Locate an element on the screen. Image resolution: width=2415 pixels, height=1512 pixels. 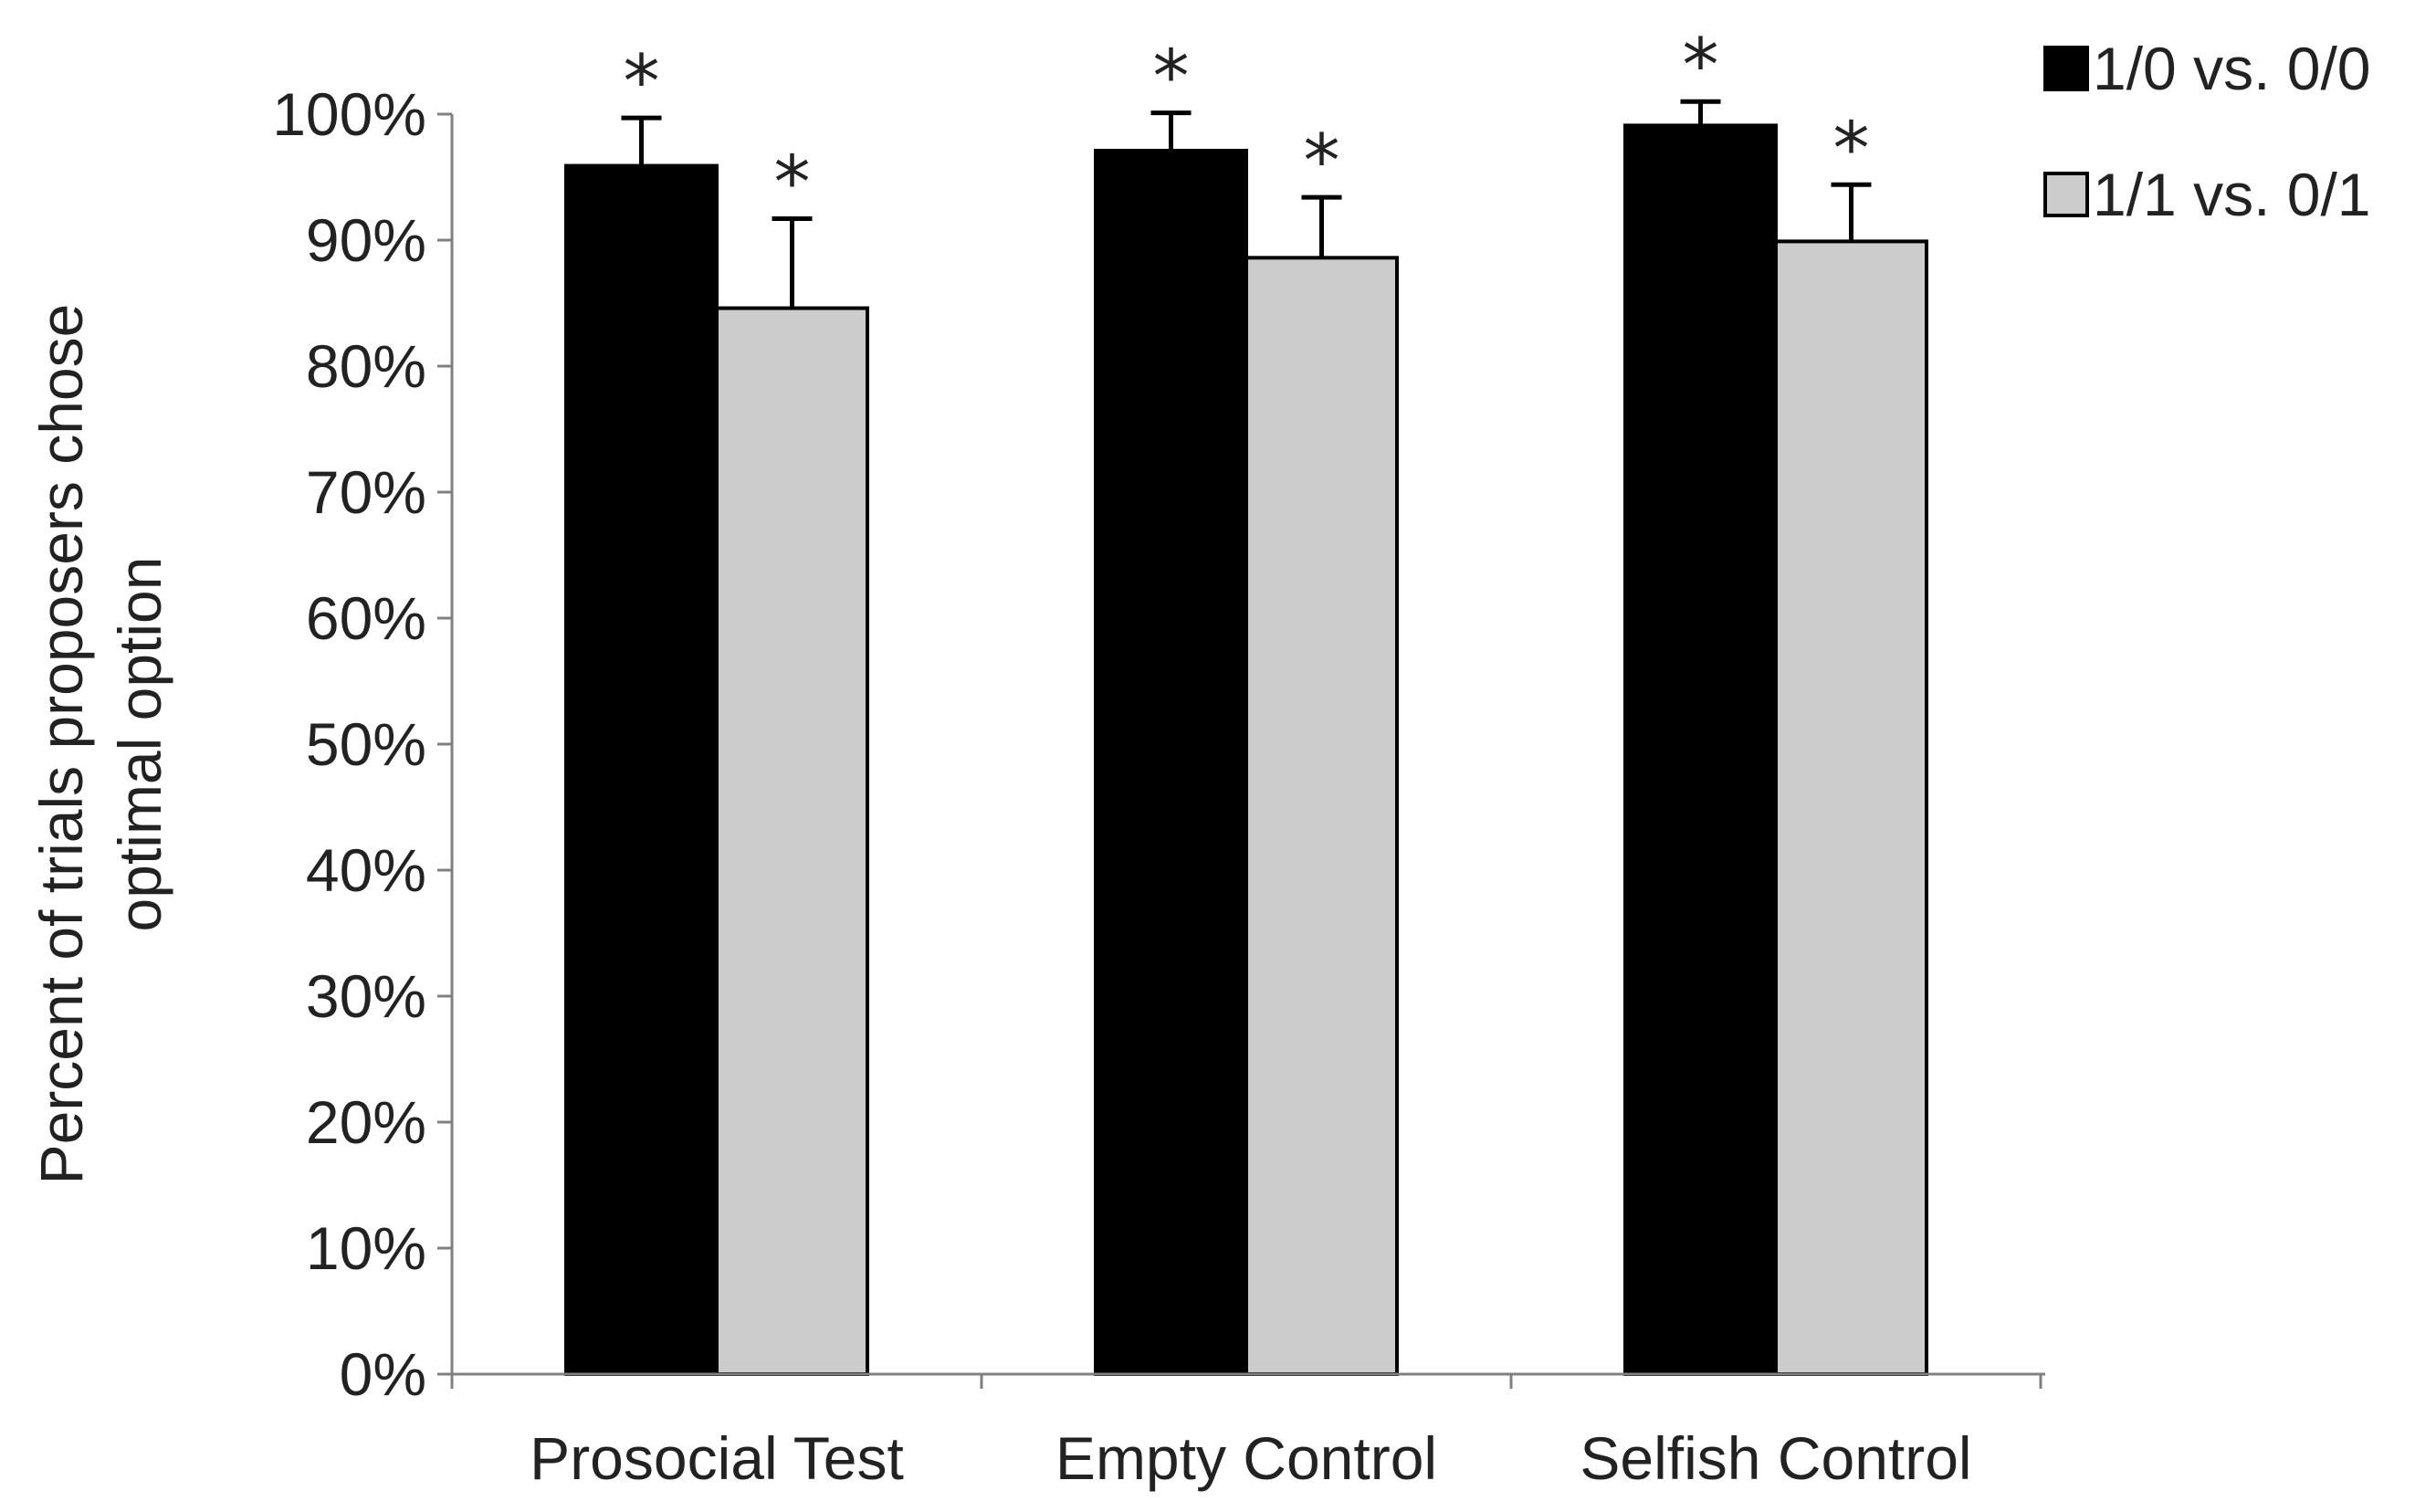
category-label: Empty Control is located at coordinates (1246, 1458).